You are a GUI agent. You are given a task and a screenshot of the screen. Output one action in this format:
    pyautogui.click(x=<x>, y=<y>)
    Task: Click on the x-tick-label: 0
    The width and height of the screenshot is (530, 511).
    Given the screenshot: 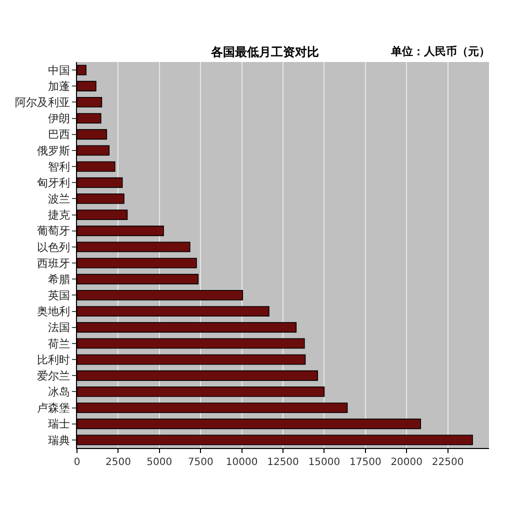 What is the action you would take?
    pyautogui.click(x=77, y=462)
    